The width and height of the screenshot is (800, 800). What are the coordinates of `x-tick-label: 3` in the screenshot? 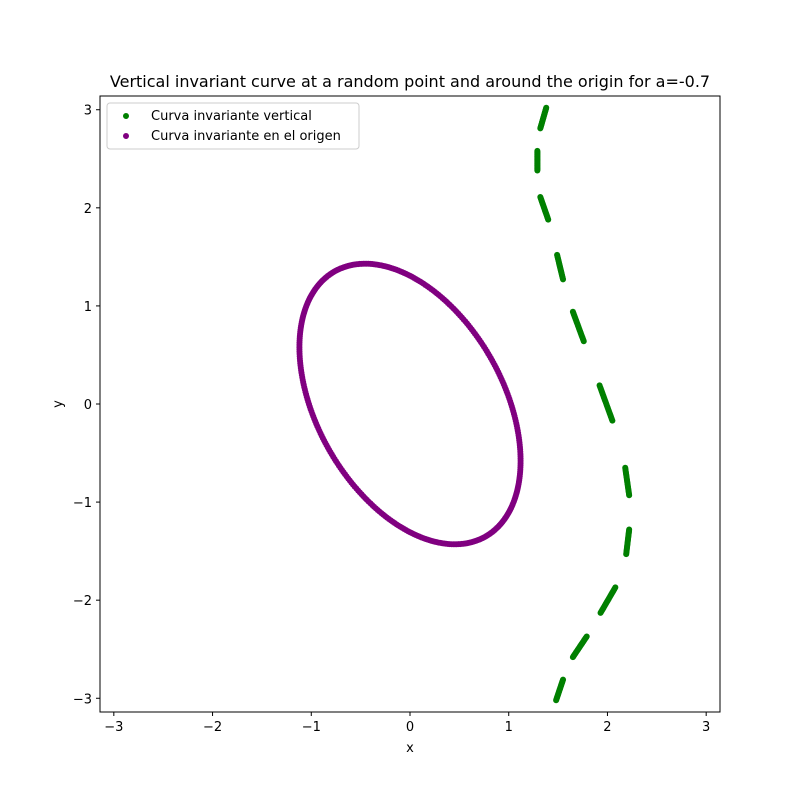 It's located at (706, 727).